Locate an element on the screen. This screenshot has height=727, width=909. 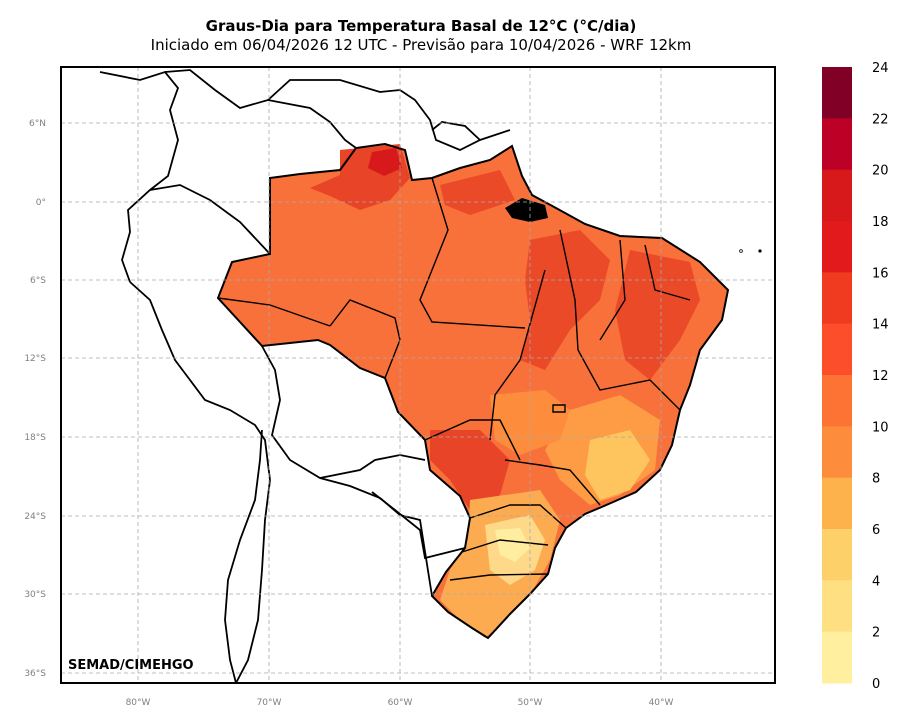
colorbar-label: 18 is located at coordinates (880, 222).